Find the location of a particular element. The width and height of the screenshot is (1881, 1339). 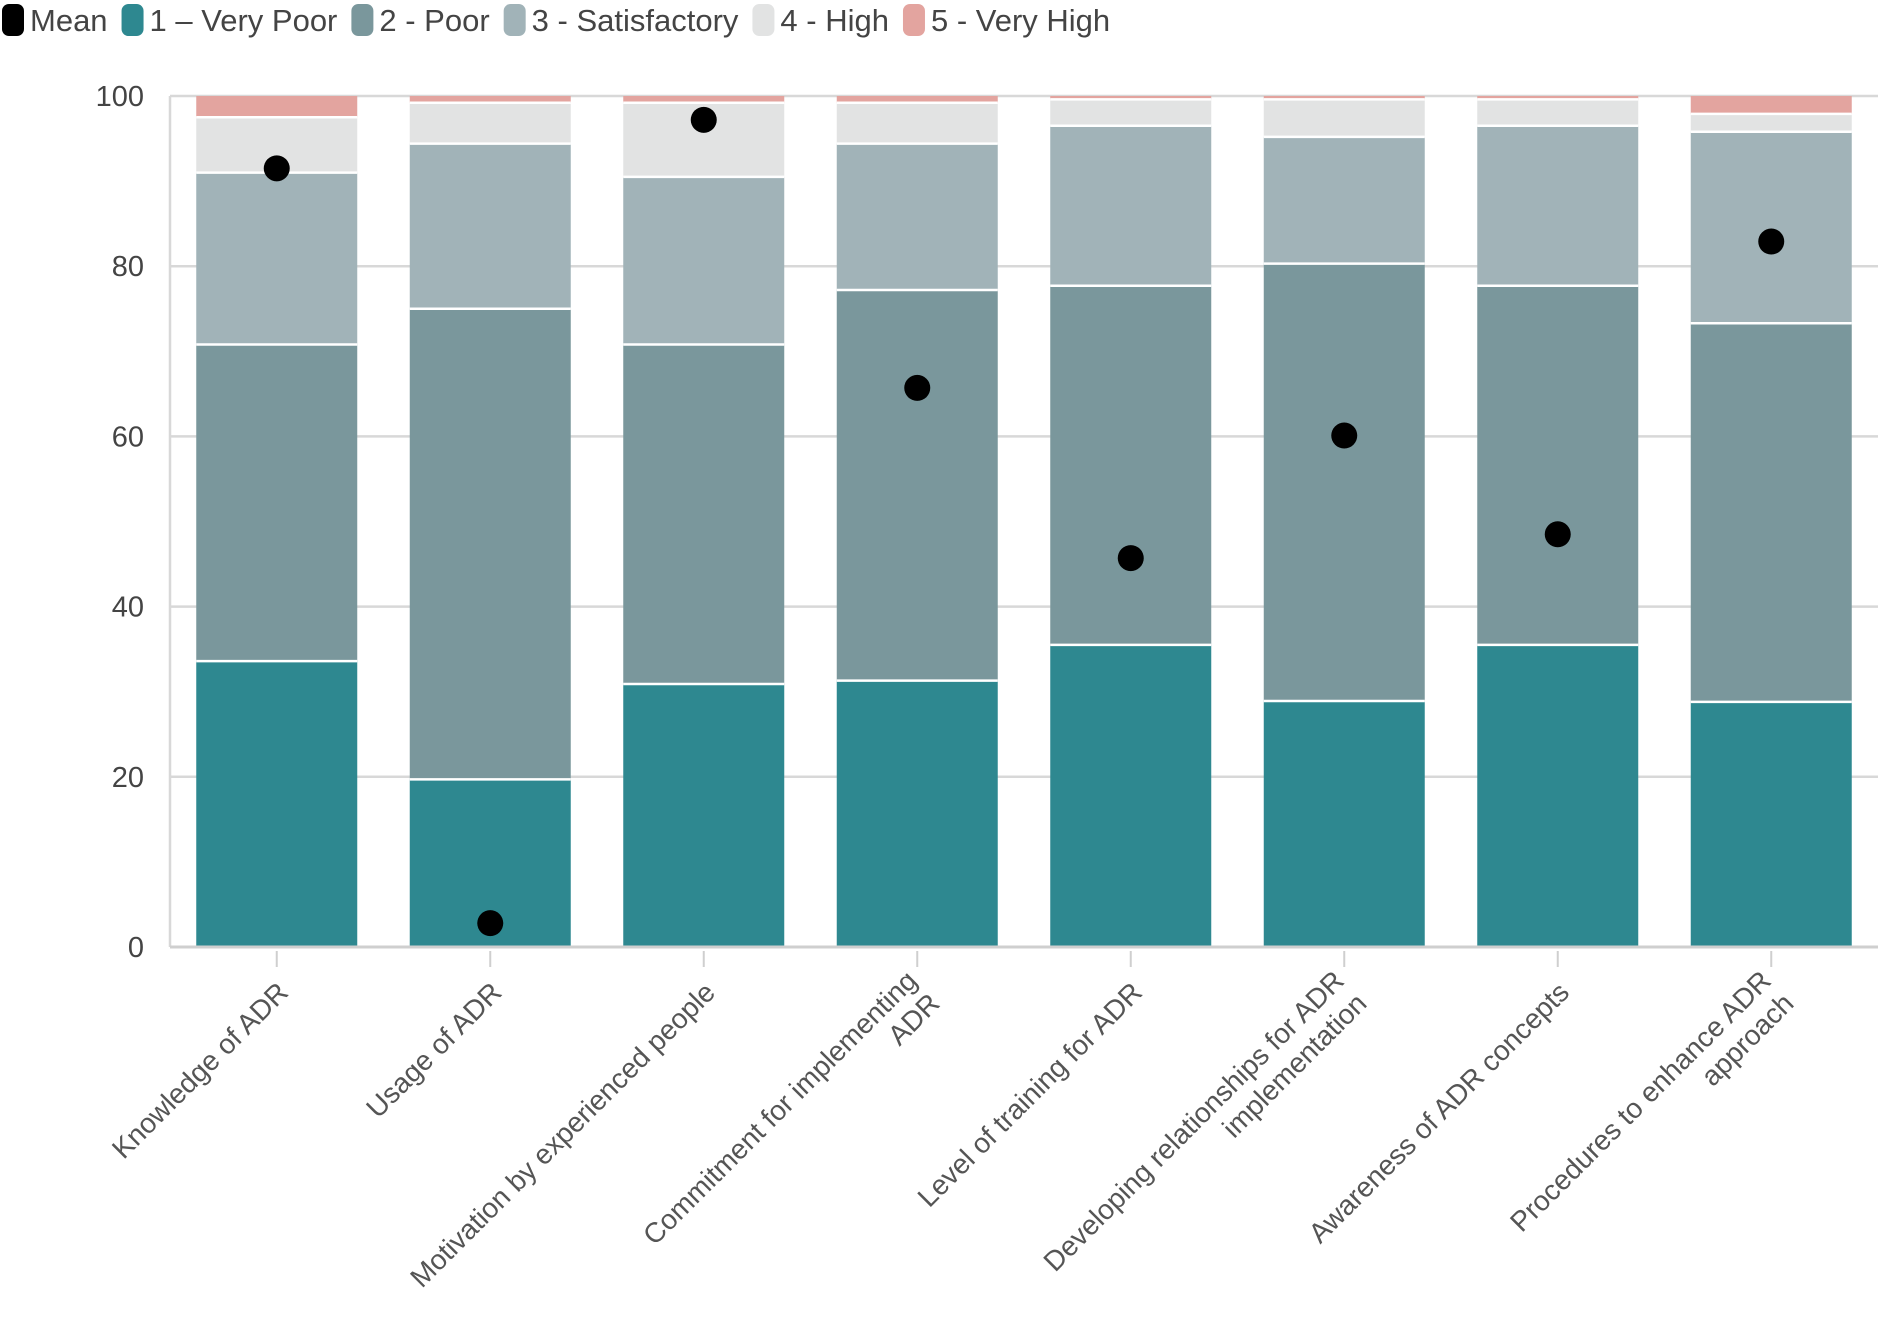

x-tick-label-line: Usage of ADR is located at coordinates (433, 1049).